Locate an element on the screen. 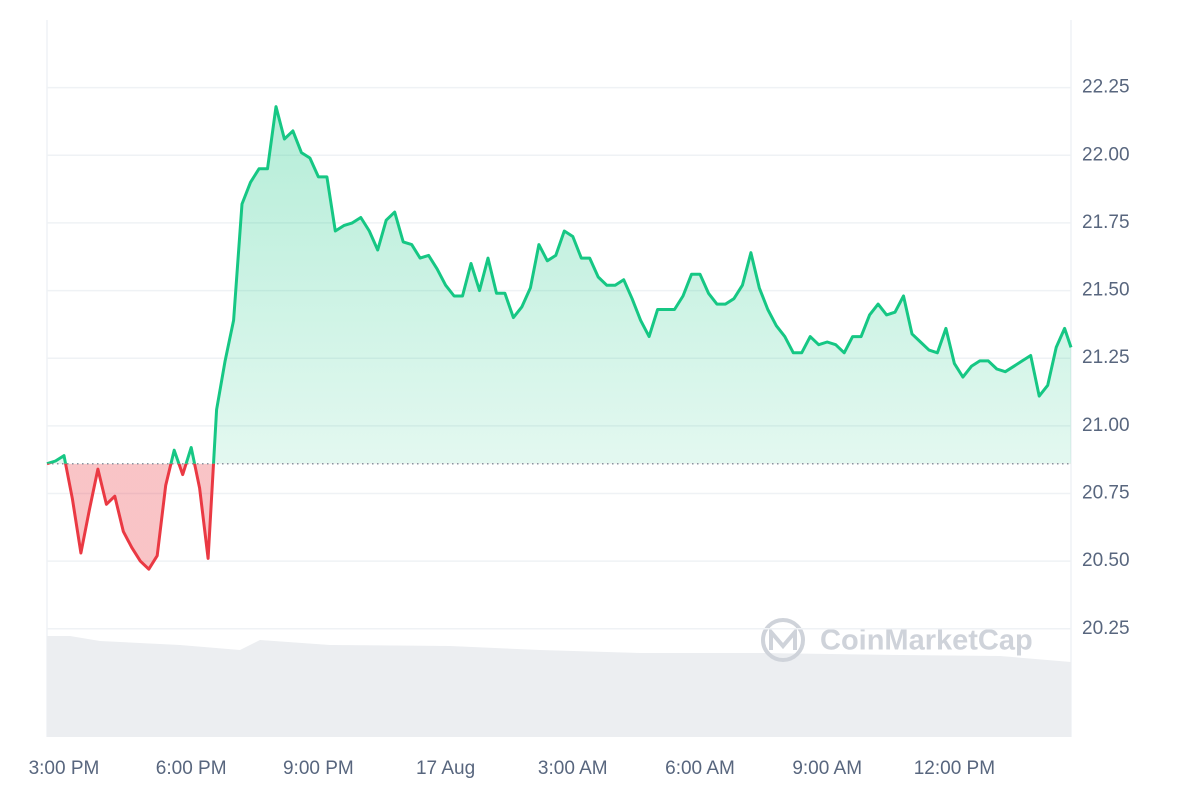 The width and height of the screenshot is (1200, 800). watermark: CoinMarketCap is located at coordinates (897, 640).